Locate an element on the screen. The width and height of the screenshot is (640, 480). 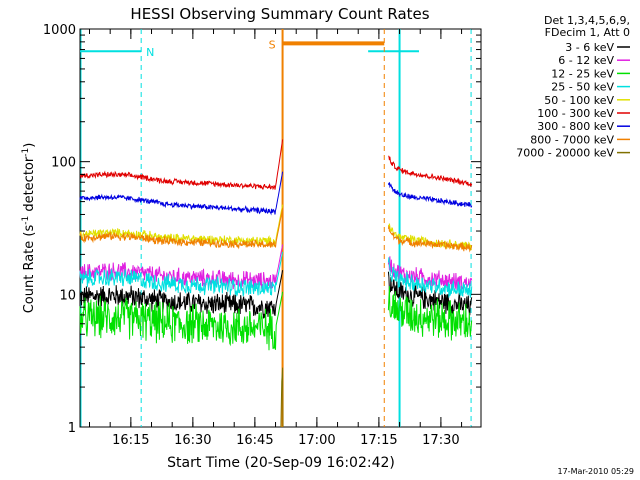
y-tick-label: 10 is located at coordinates (67, 295).